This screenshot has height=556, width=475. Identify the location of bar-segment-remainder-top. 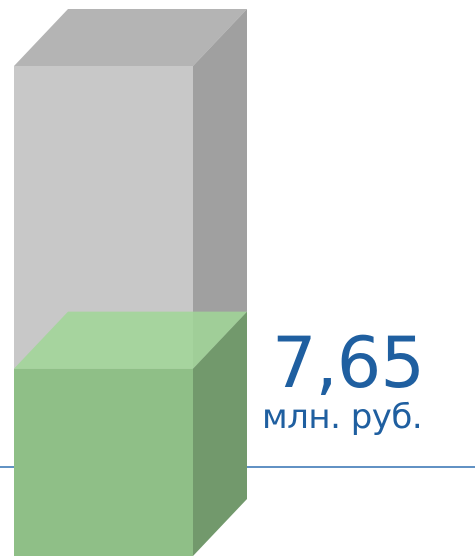
(130, 37).